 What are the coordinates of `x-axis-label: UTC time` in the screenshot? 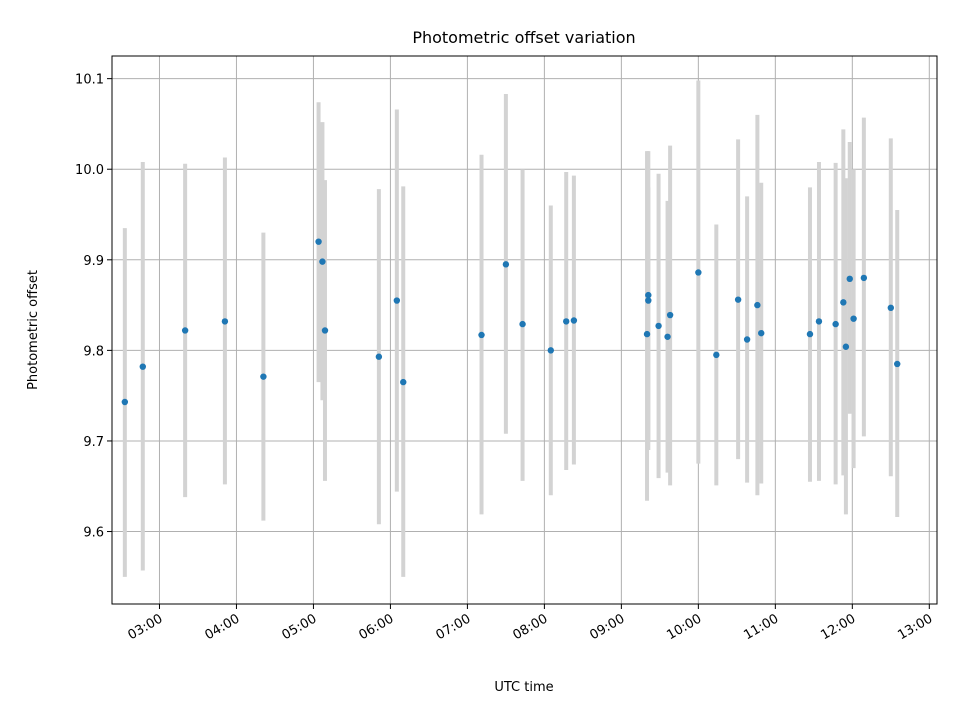 It's located at (523, 687).